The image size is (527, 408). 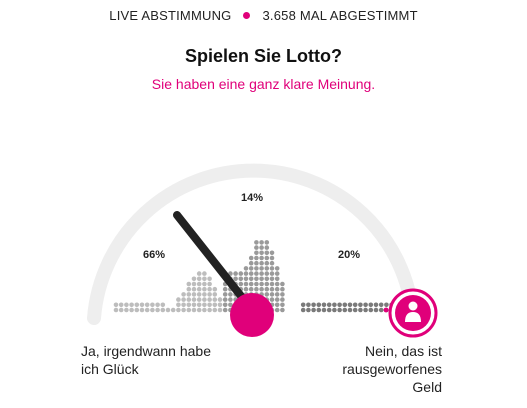 I want to click on user-vote-marker, so click(x=413, y=313).